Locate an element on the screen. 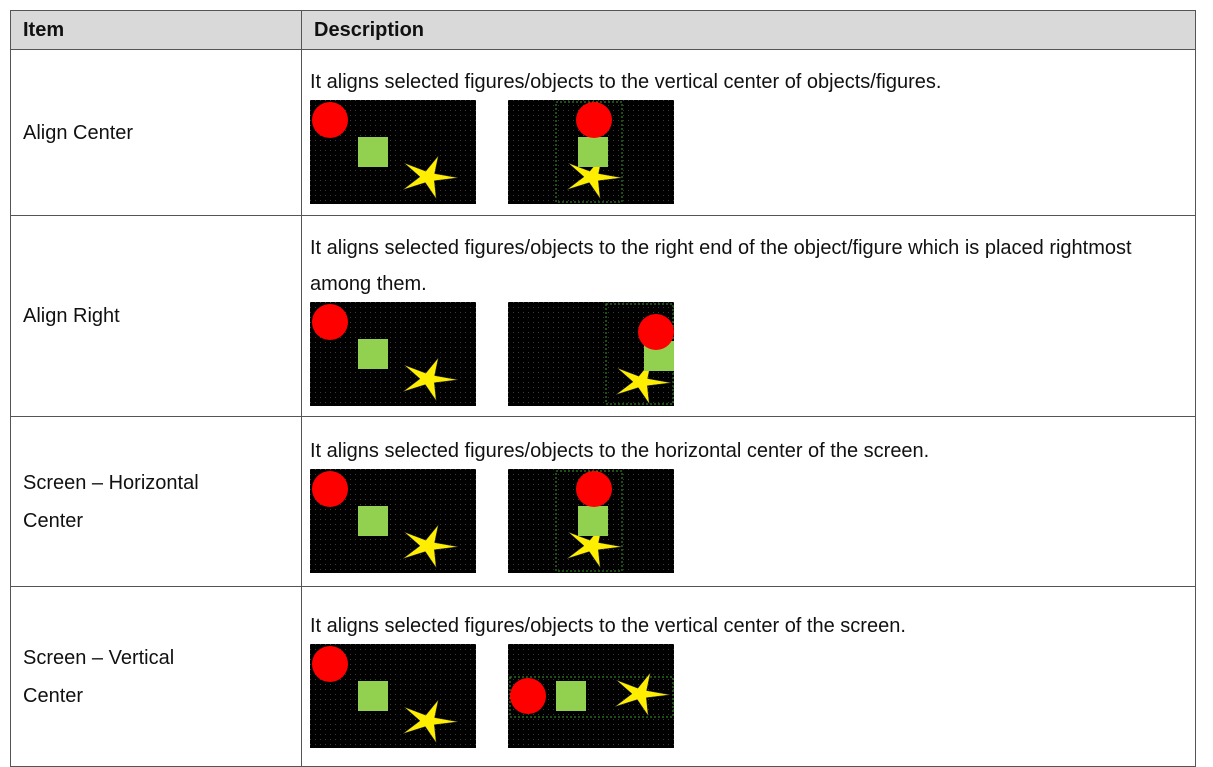 The height and width of the screenshot is (767, 1213). item-cell: Screen – Horizontal Center is located at coordinates (156, 501).